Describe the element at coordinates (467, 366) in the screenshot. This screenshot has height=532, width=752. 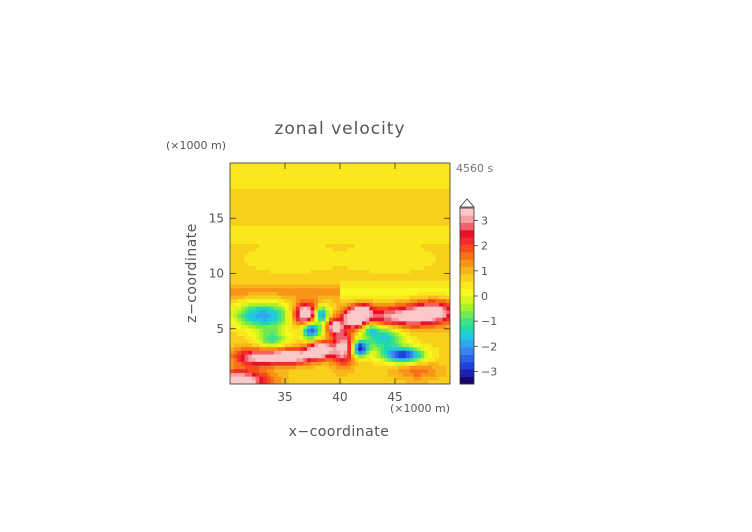
I see `colorbar-band` at that location.